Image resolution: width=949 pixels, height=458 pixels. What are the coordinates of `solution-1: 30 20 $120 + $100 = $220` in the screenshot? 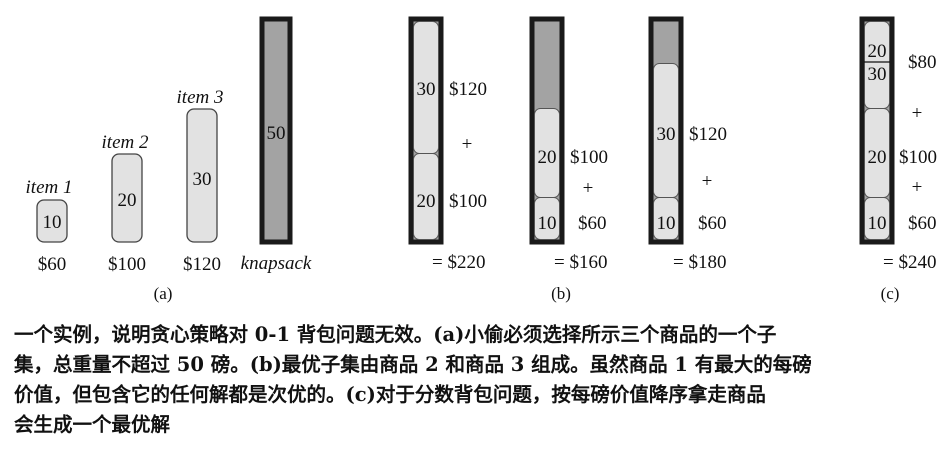 It's located at (447, 144).